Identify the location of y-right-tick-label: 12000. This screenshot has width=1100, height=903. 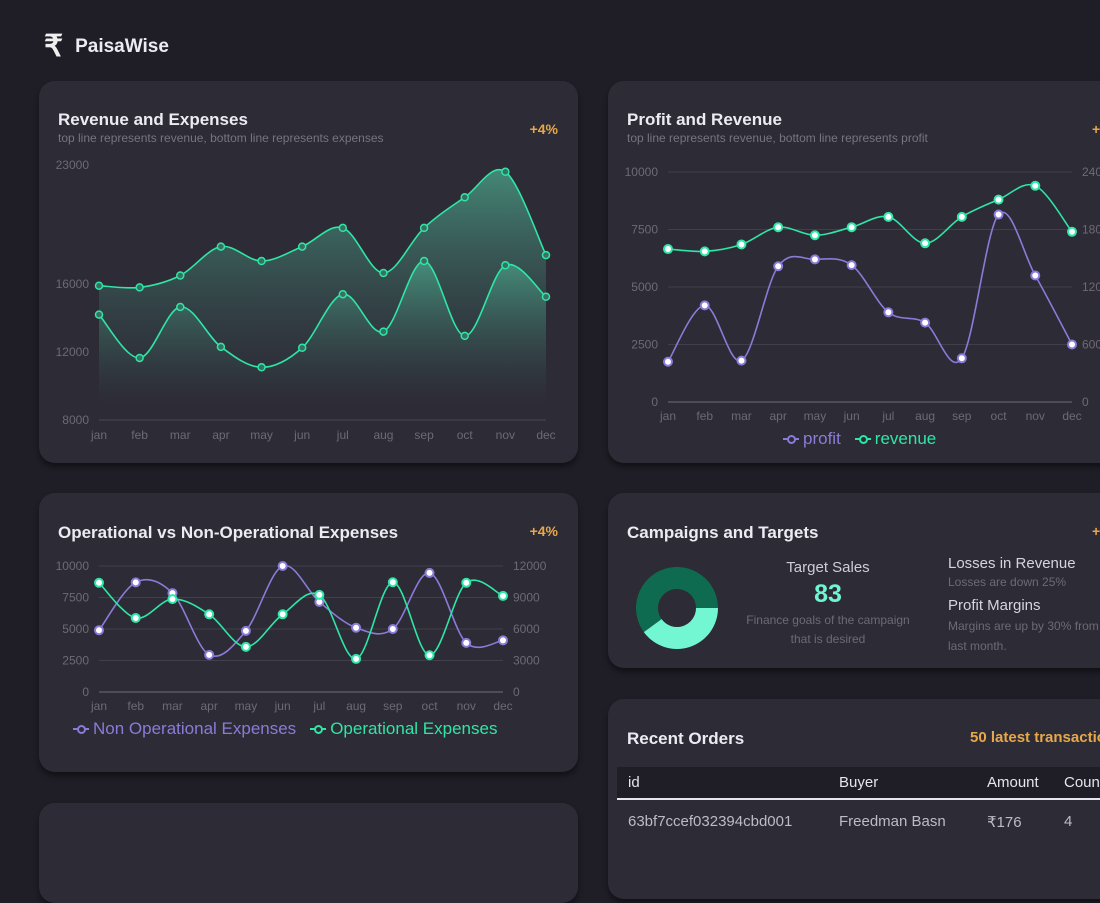
(530, 566).